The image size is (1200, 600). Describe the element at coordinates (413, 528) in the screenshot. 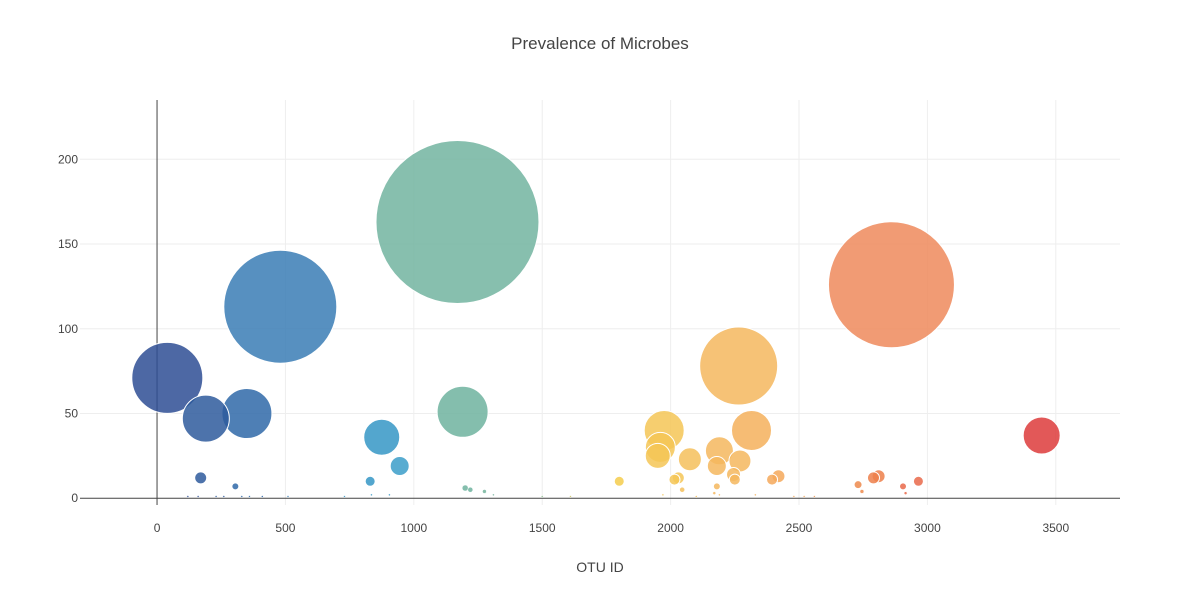

I see `x-tick-label: 1000` at that location.